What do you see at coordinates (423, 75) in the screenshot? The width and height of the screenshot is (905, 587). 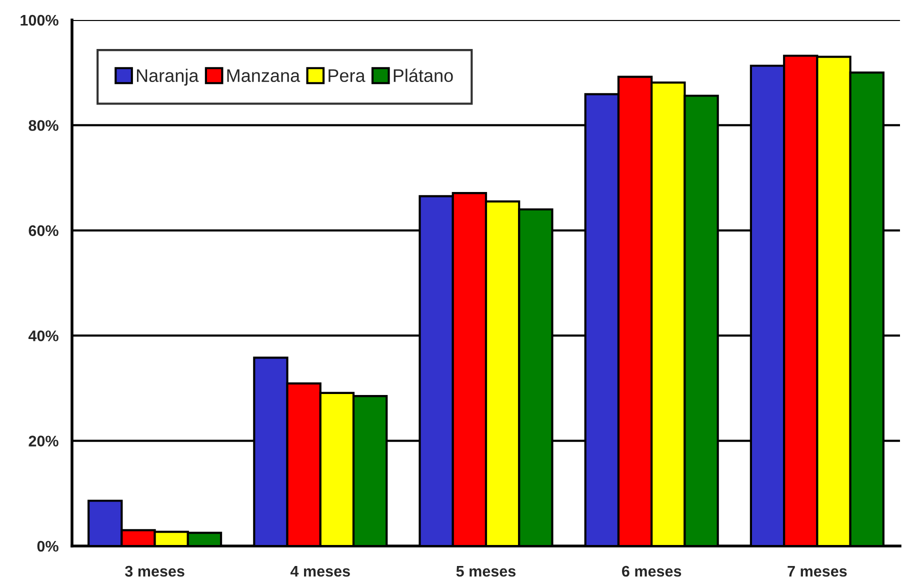 I see `legend-label: Plátano` at bounding box center [423, 75].